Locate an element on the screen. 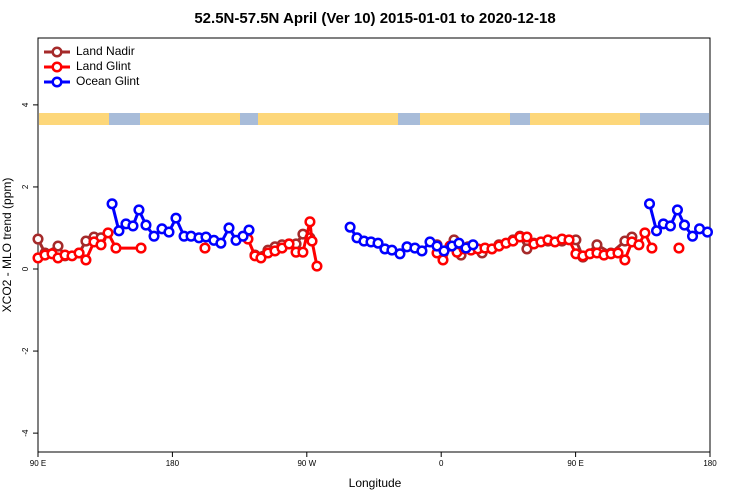  legend-label: Land Glint is located at coordinates (103, 66).